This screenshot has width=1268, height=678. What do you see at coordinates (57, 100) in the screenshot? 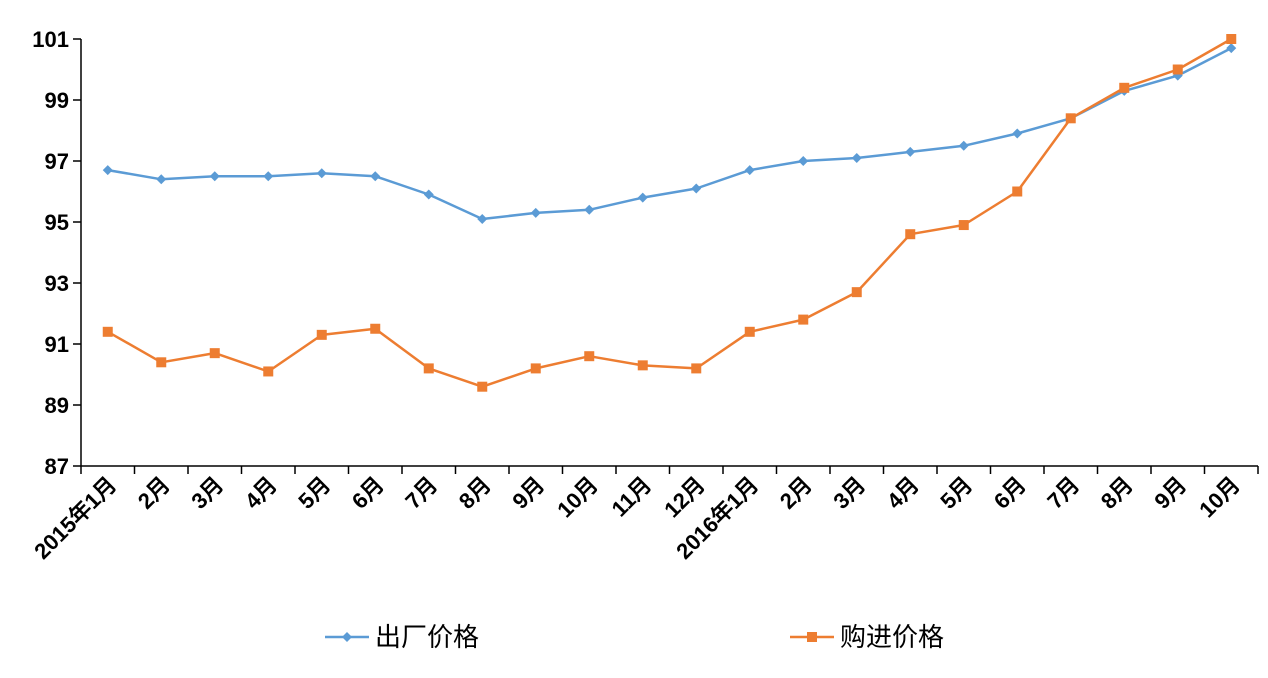
I see `y-tick-label: 99` at bounding box center [57, 100].